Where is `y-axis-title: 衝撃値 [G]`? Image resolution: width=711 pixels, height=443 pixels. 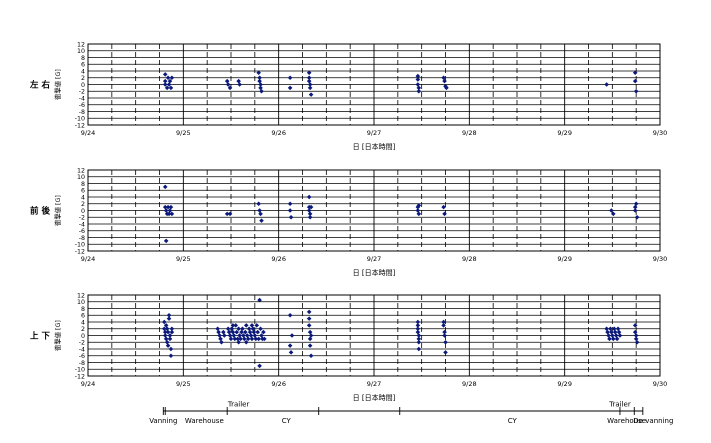 y-axis-title: 衝撃値 [G] is located at coordinates (57, 84).